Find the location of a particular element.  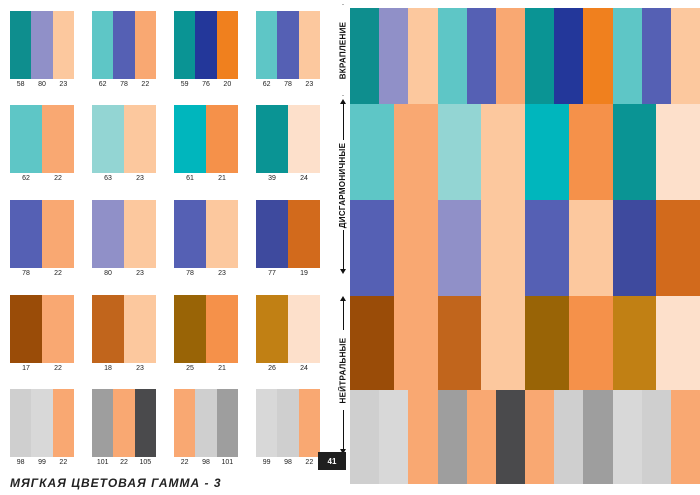

swatch-number: 24 is located at coordinates (304, 368).